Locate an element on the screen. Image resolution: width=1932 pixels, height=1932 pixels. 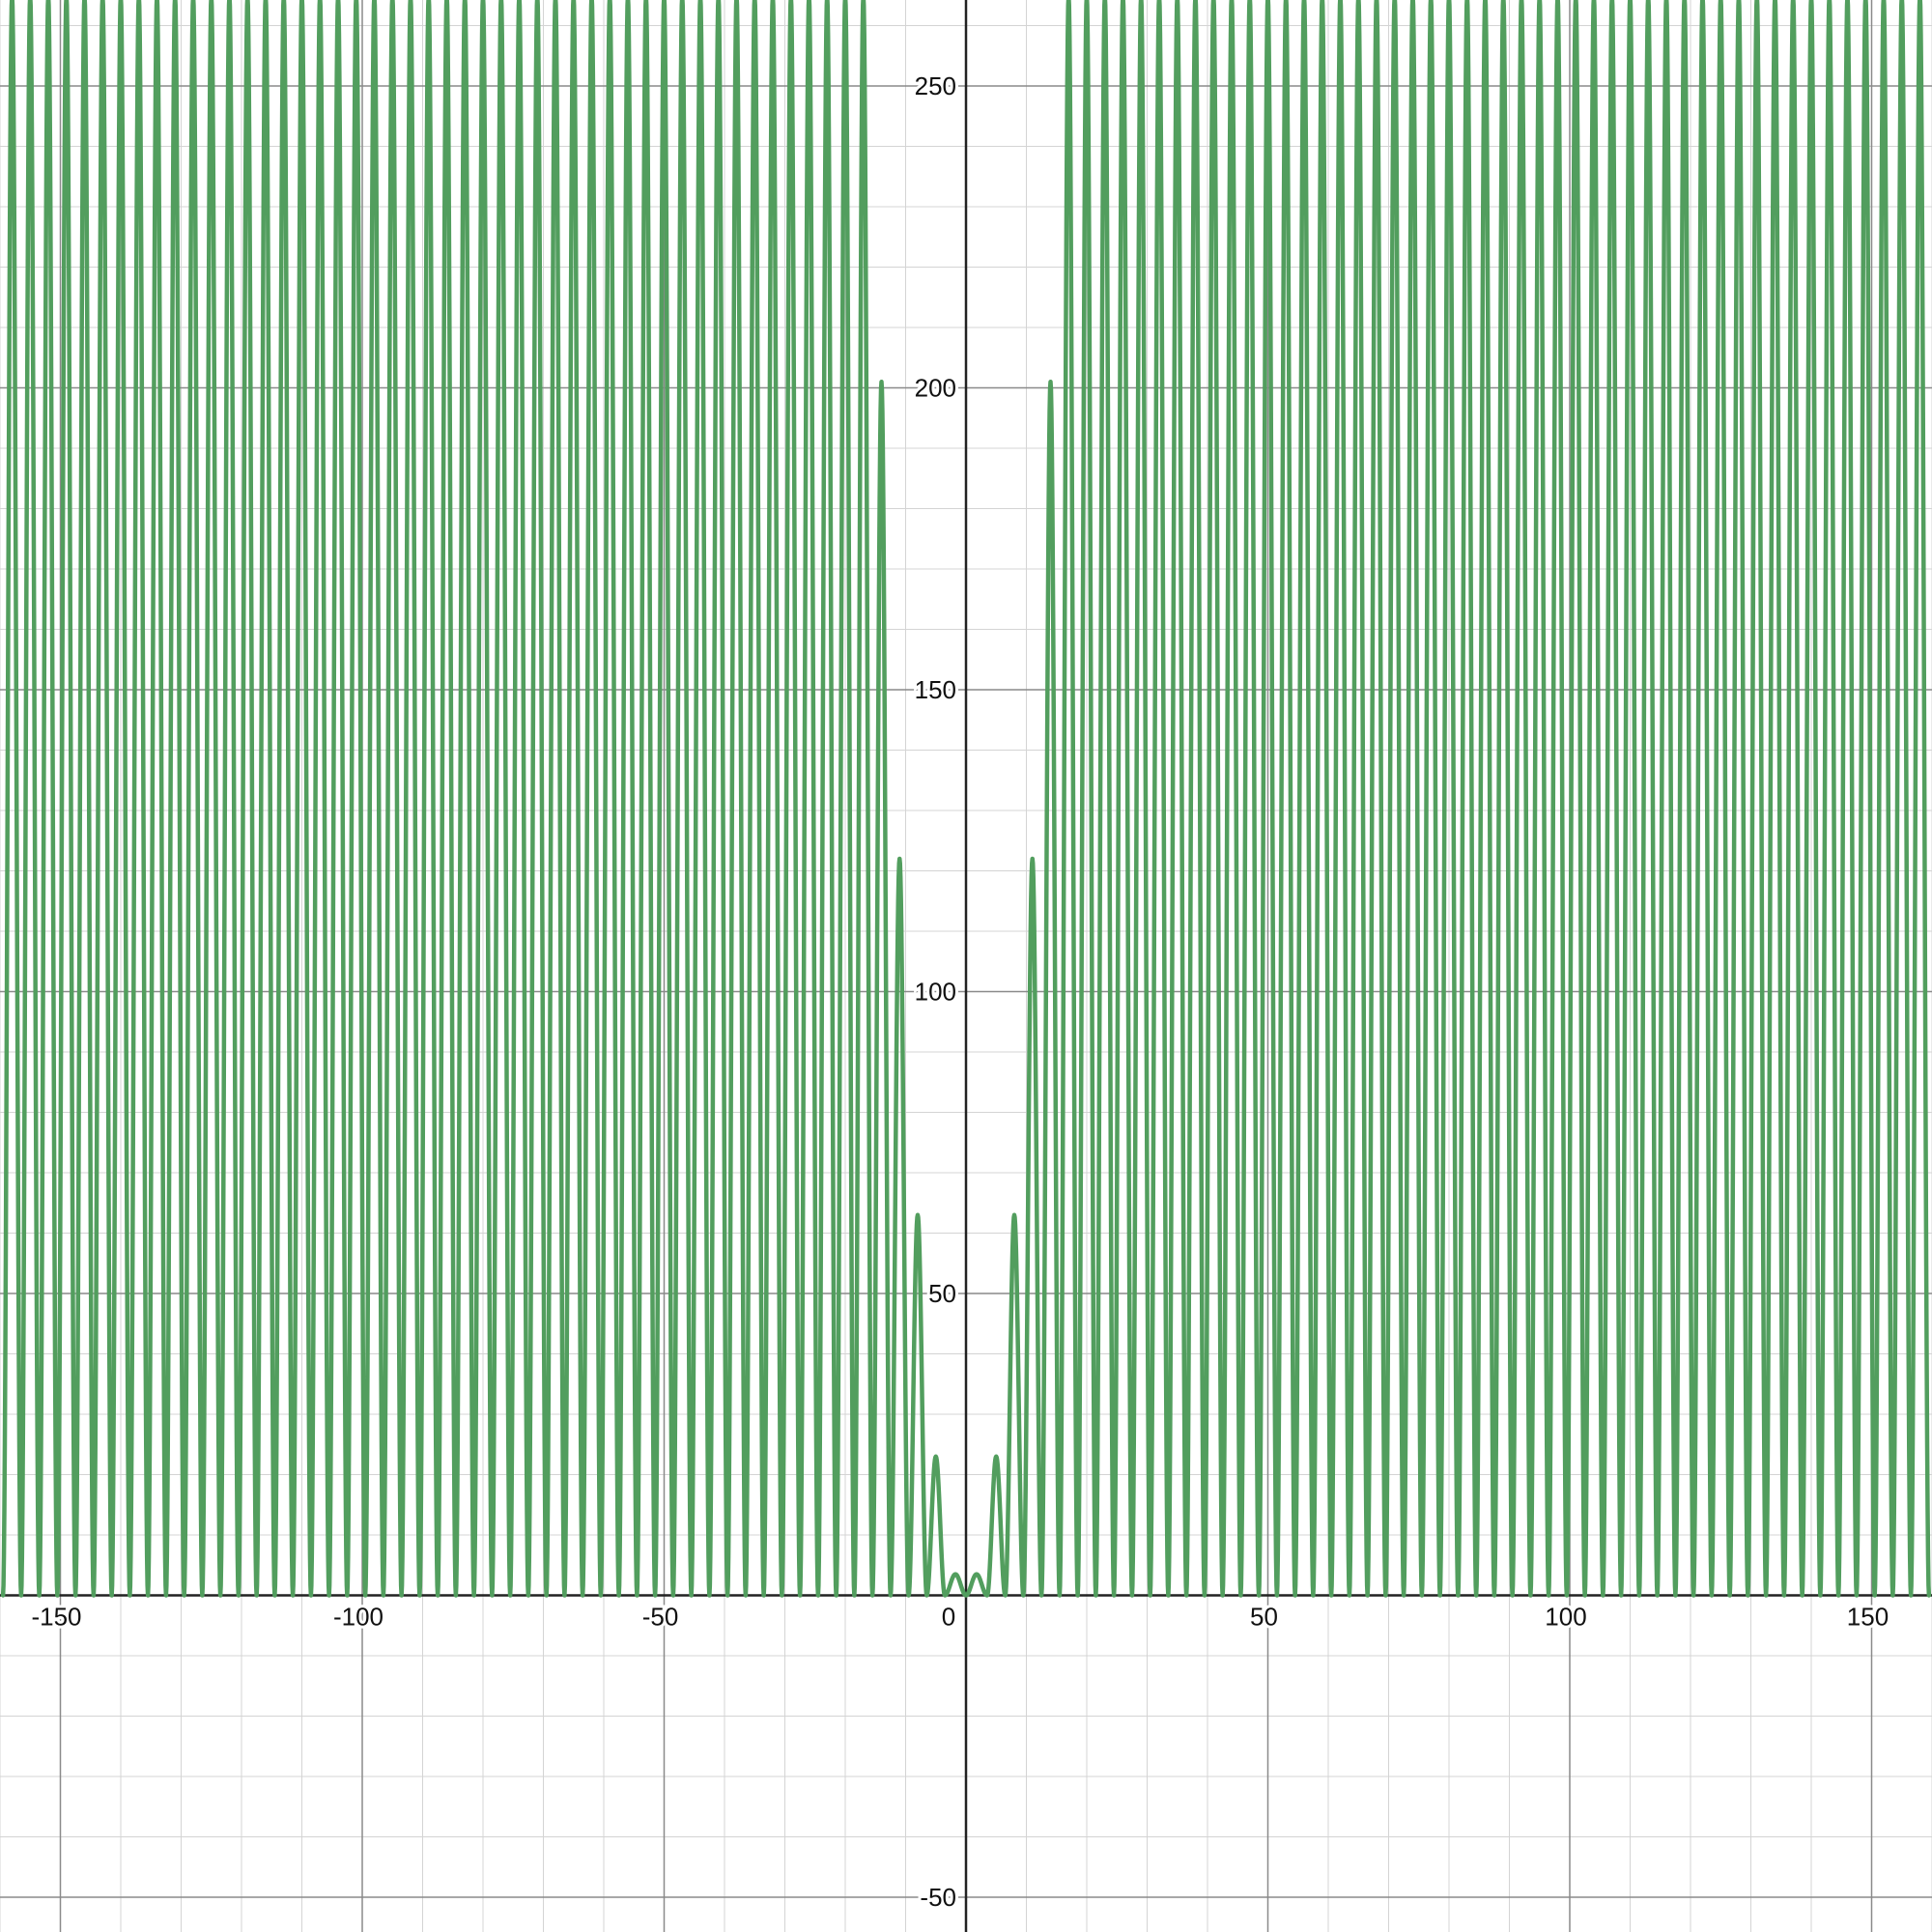
x-tick-label: 50 is located at coordinates (1264, 1617).